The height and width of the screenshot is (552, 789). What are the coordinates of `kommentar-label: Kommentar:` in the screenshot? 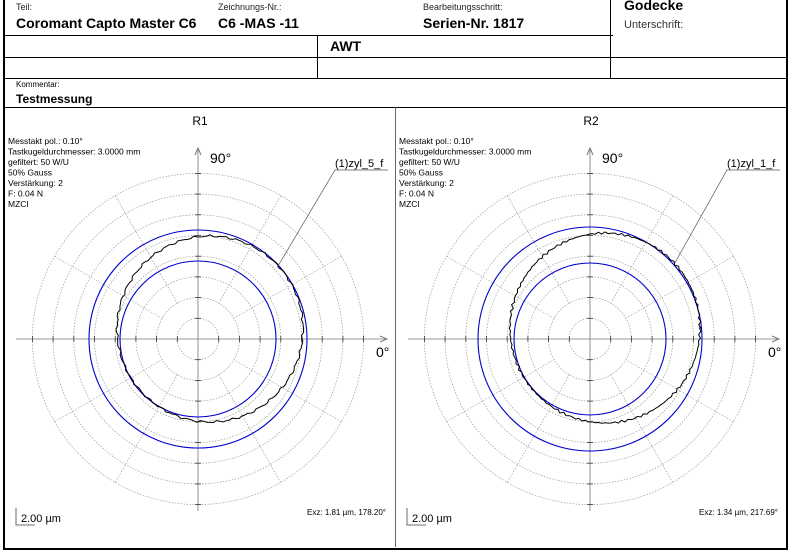 It's located at (38, 84).